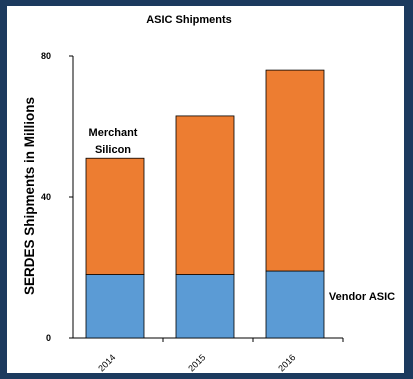 The height and width of the screenshot is (379, 413). Describe the element at coordinates (115, 306) in the screenshot. I see `bar-vendor-asic-2014` at that location.